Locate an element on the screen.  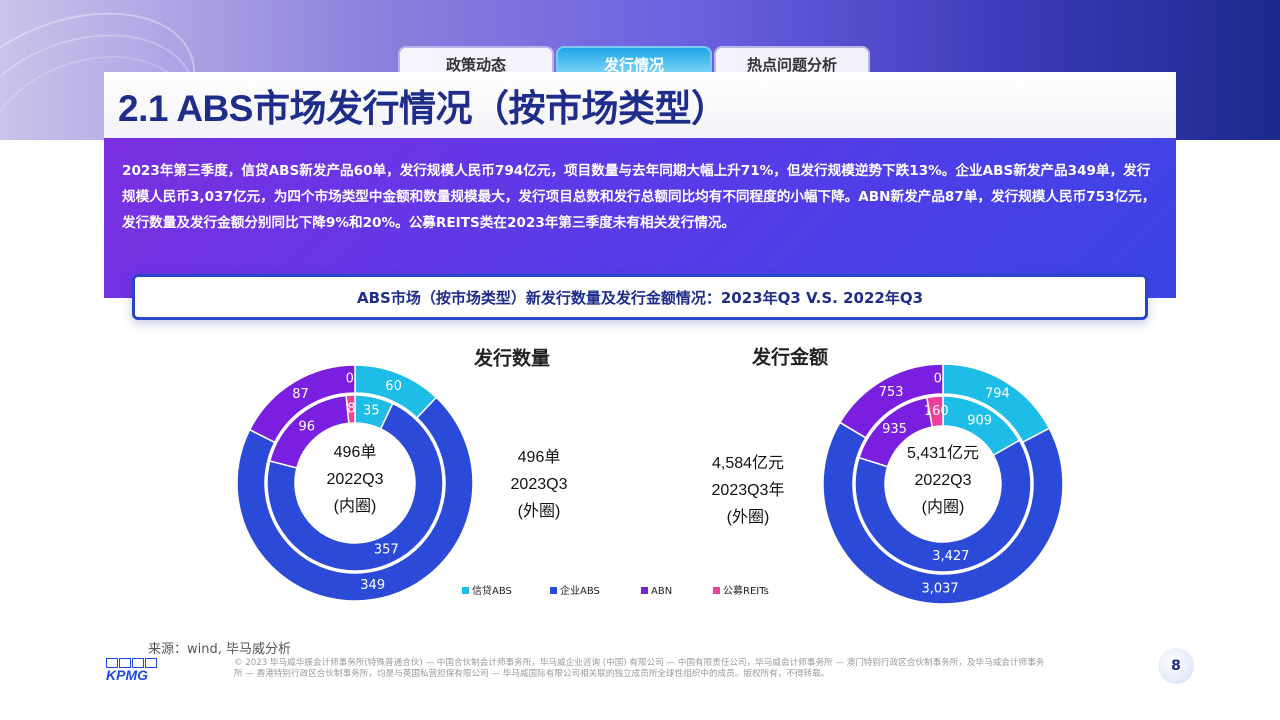
page-number: 8 is located at coordinates (1176, 666).